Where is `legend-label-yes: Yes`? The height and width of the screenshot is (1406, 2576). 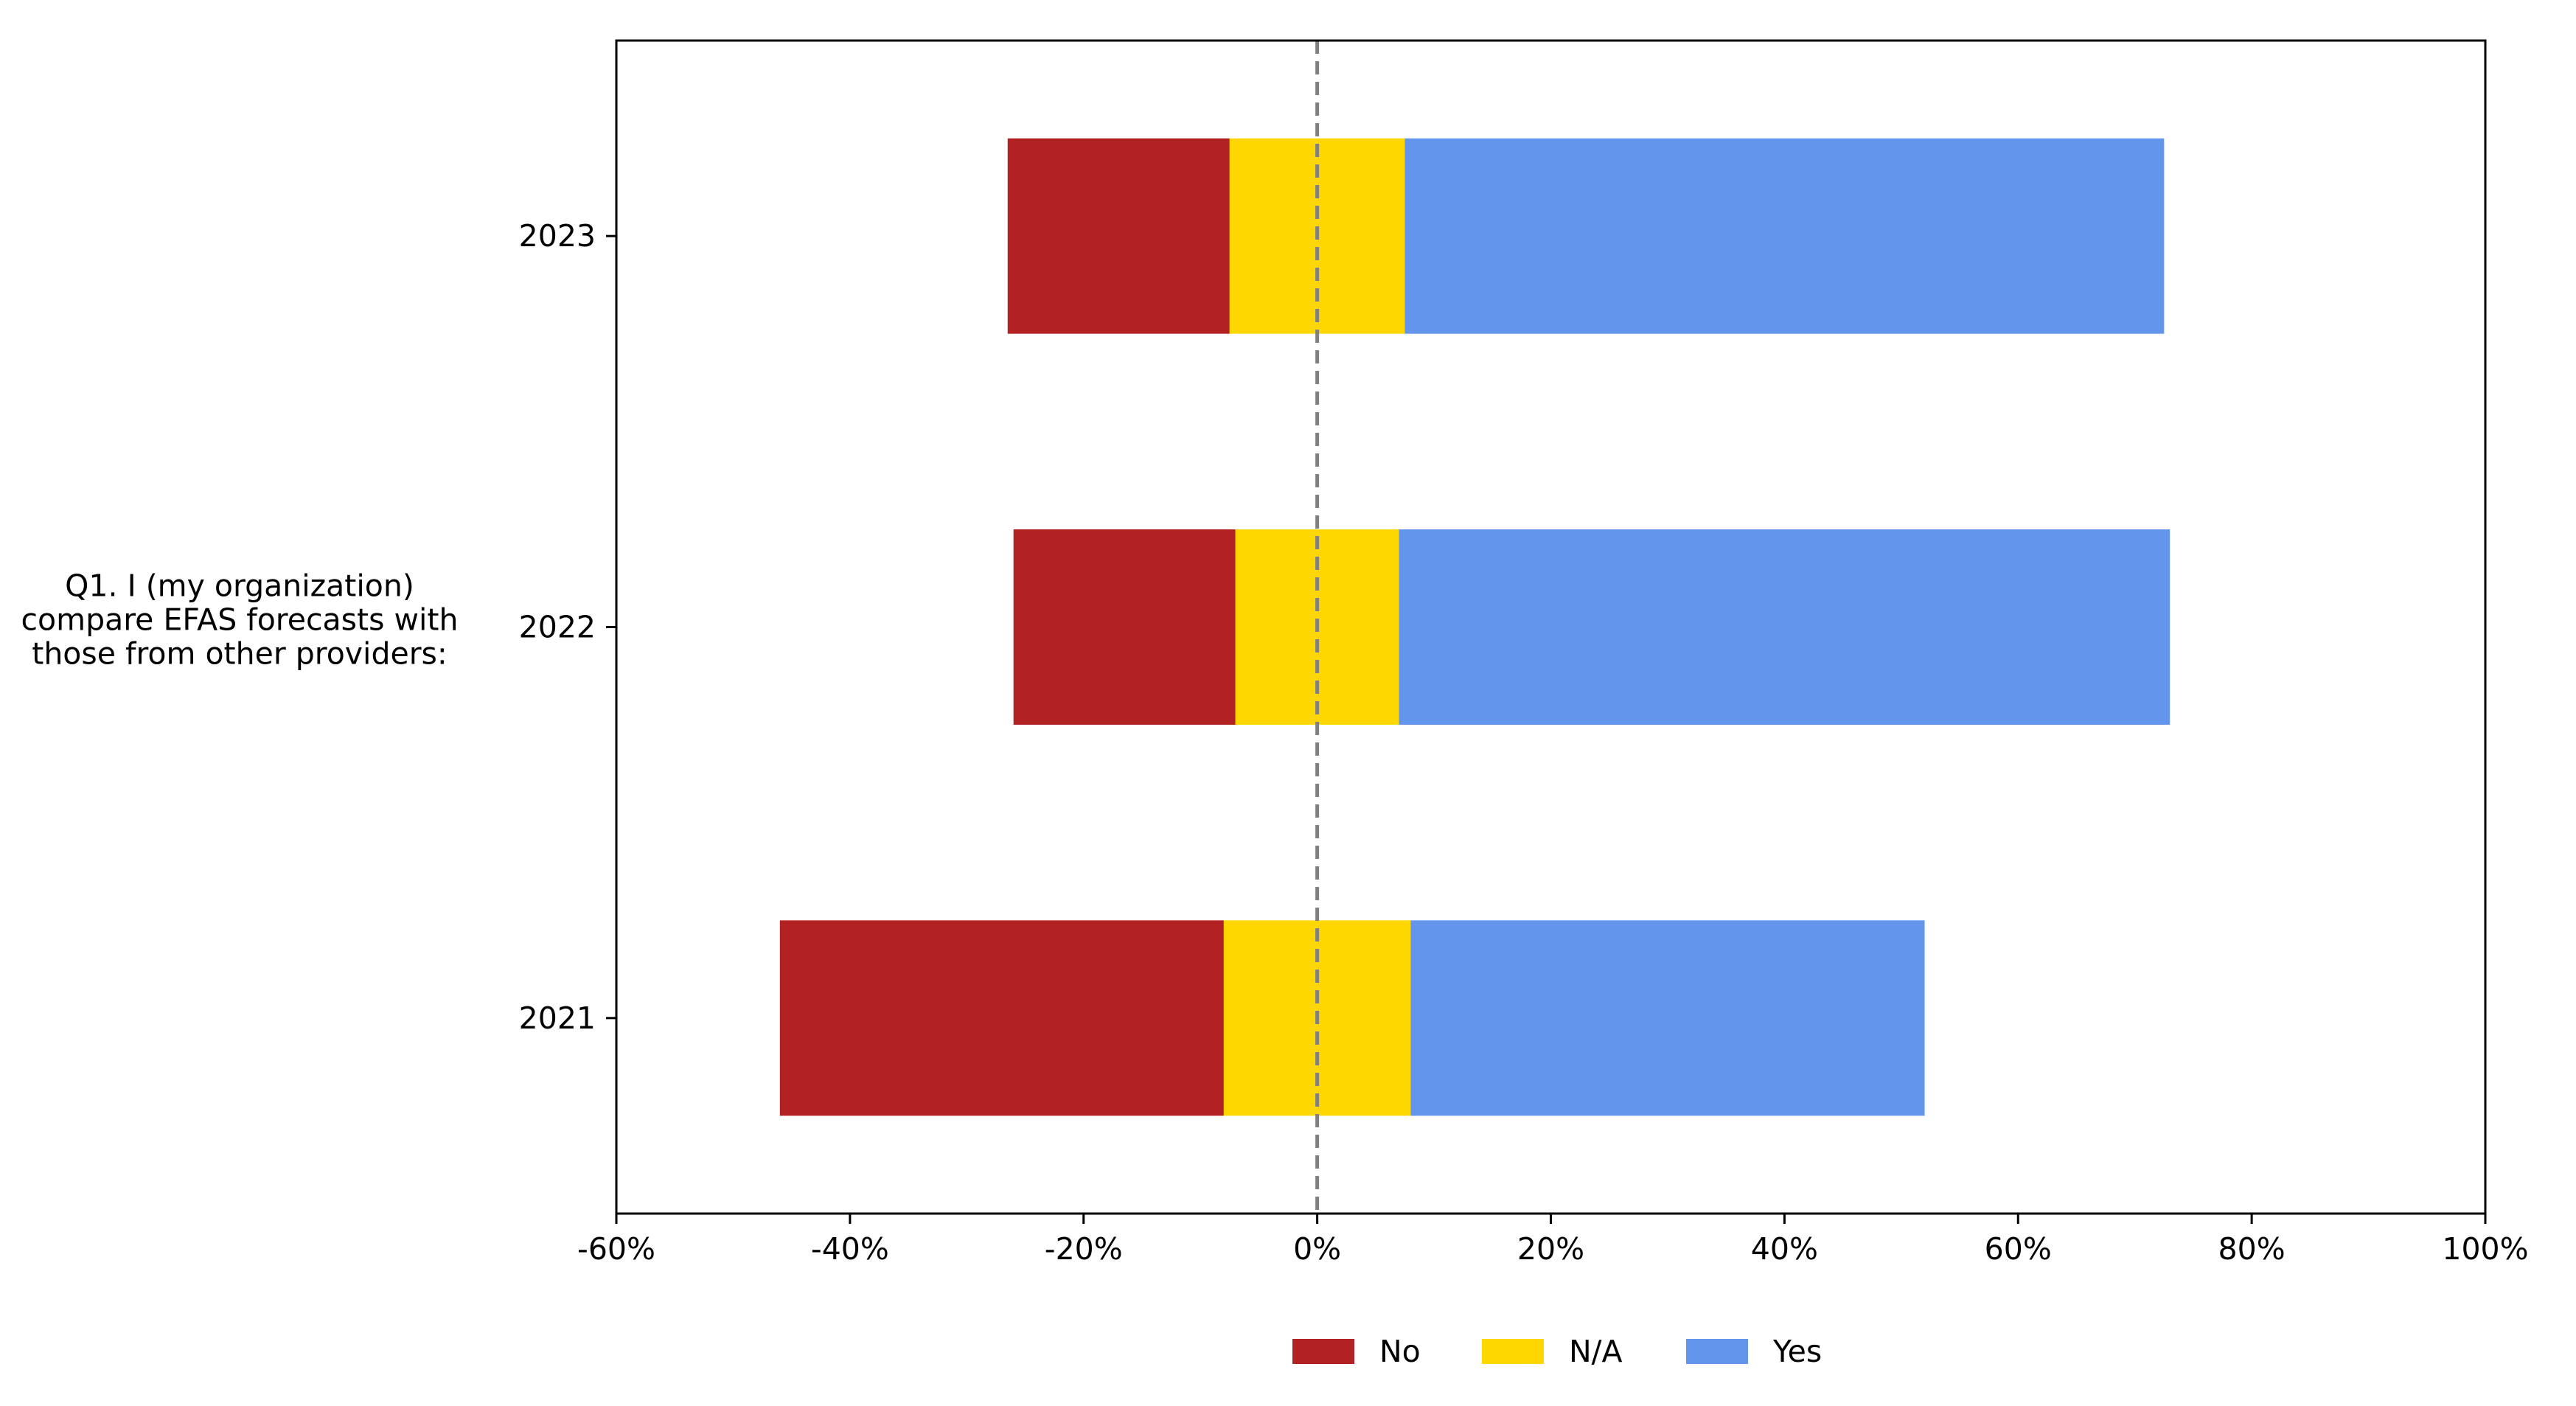 legend-label-yes: Yes is located at coordinates (1797, 1351).